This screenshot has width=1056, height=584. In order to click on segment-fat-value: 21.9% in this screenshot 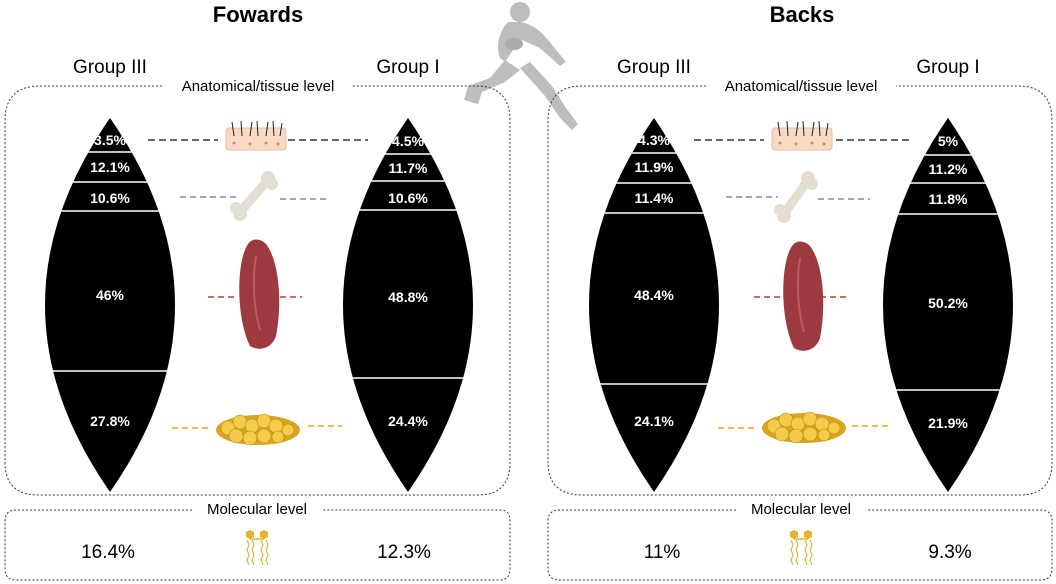, I will do `click(948, 423)`.